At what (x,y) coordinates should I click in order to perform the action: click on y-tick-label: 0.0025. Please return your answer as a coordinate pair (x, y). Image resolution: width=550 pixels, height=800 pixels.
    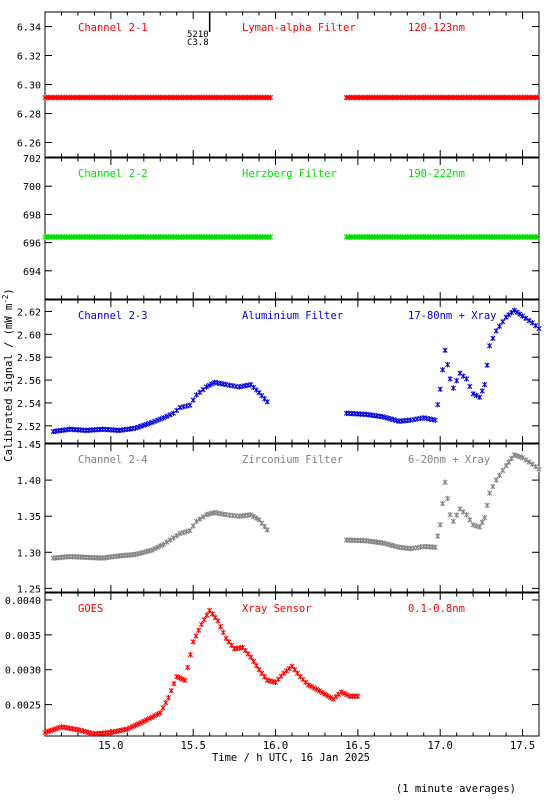
    Looking at the image, I should click on (23, 706).